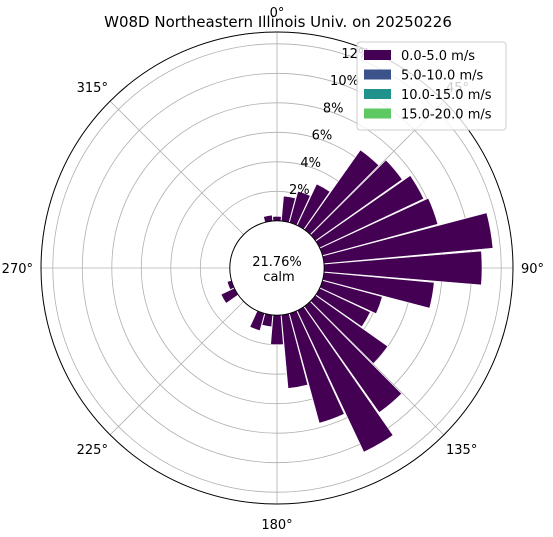 The image size is (553, 537). What do you see at coordinates (322, 136) in the screenshot?
I see `radial-tick-label-2: 6%` at bounding box center [322, 136].